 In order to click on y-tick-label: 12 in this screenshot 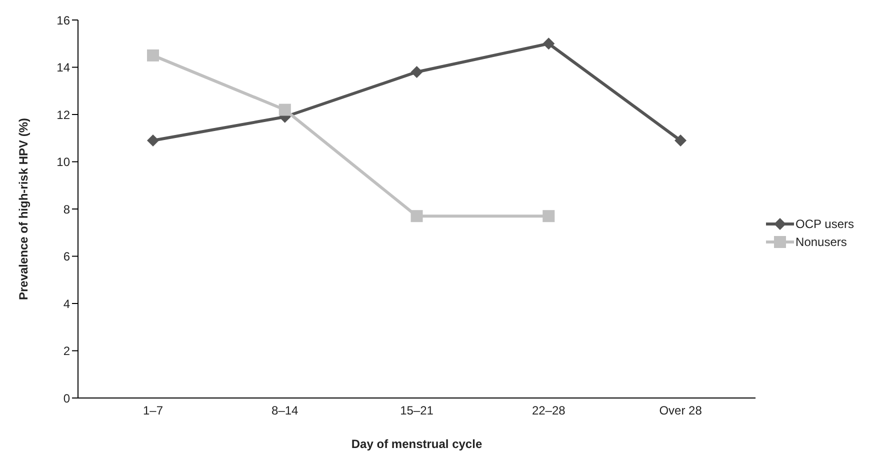, I will do `click(63, 115)`.